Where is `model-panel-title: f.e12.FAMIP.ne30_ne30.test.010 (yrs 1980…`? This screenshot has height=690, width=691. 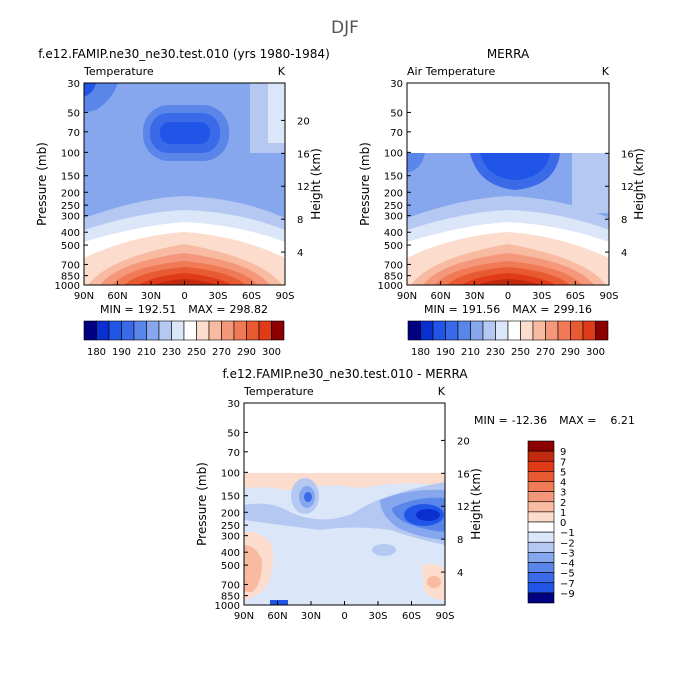
model-panel-title: f.e12.FAMIP.ne30_ne30.test.010 (yrs 1980… is located at coordinates (184, 54).